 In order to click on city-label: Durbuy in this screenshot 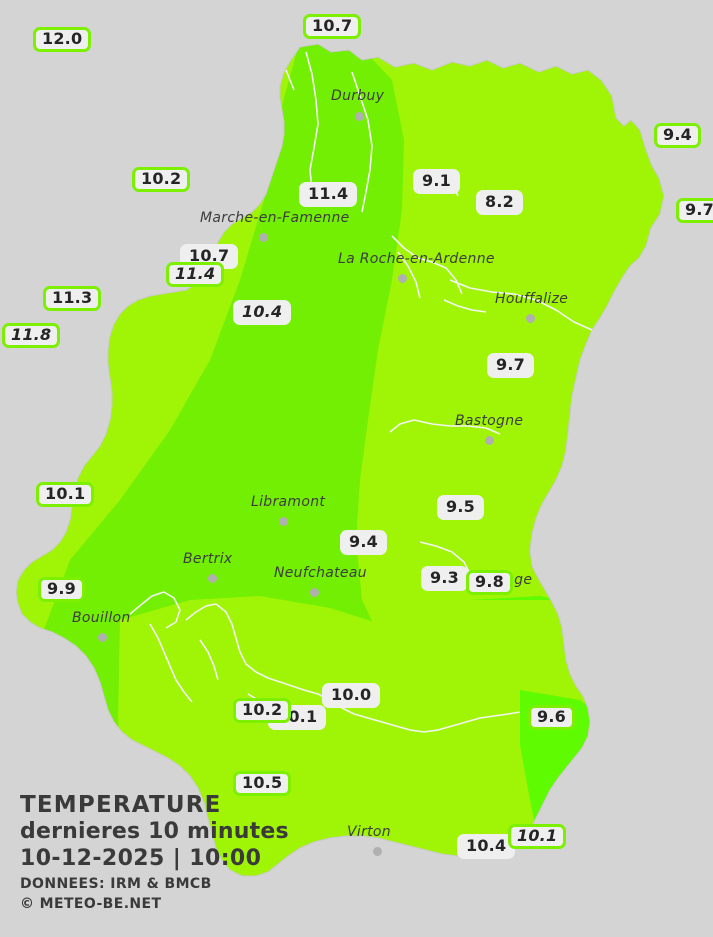, I will do `click(358, 96)`.